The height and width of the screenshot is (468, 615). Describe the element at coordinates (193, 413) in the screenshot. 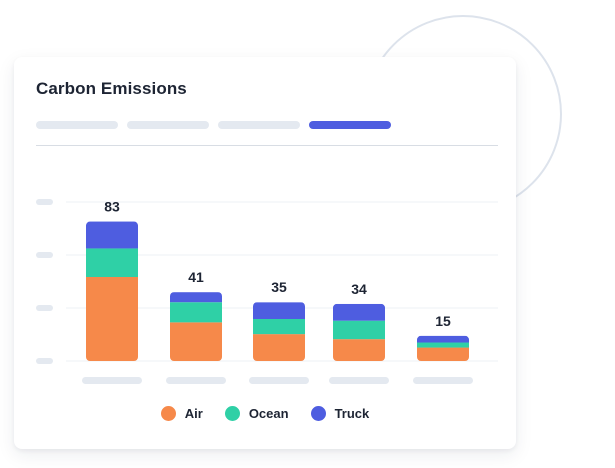

I see `legend-label: Air` at that location.